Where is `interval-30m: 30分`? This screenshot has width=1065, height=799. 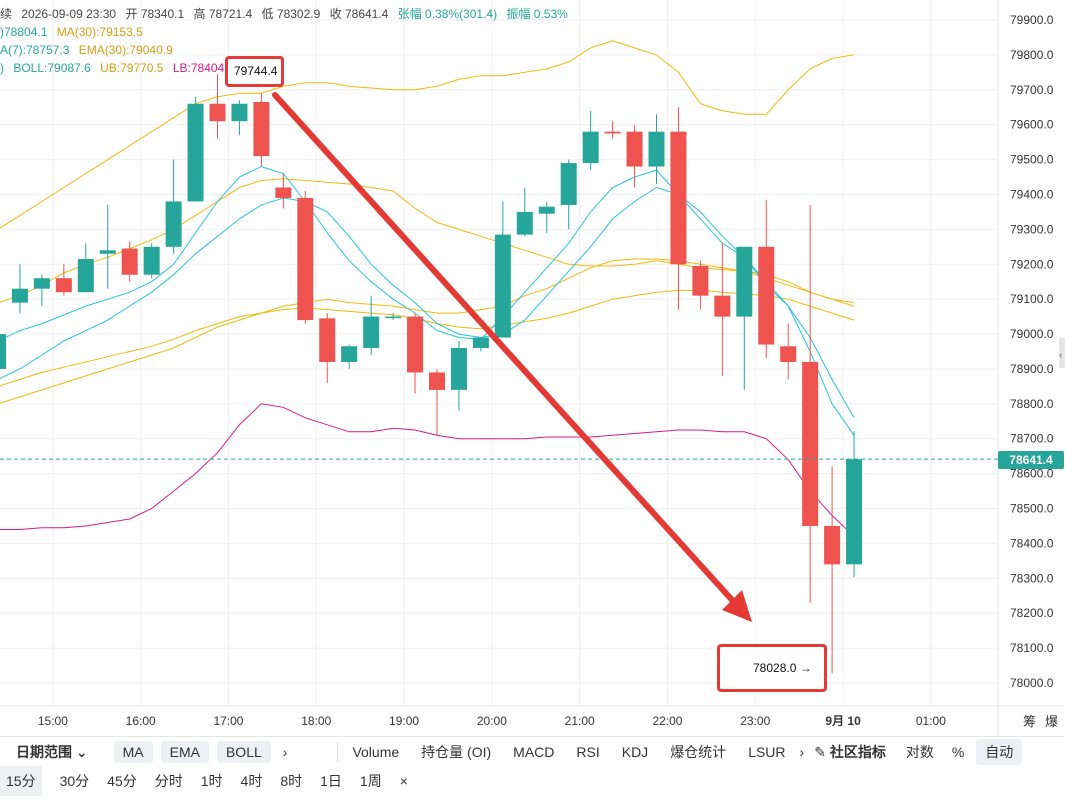
interval-30m: 30分 is located at coordinates (74, 781).